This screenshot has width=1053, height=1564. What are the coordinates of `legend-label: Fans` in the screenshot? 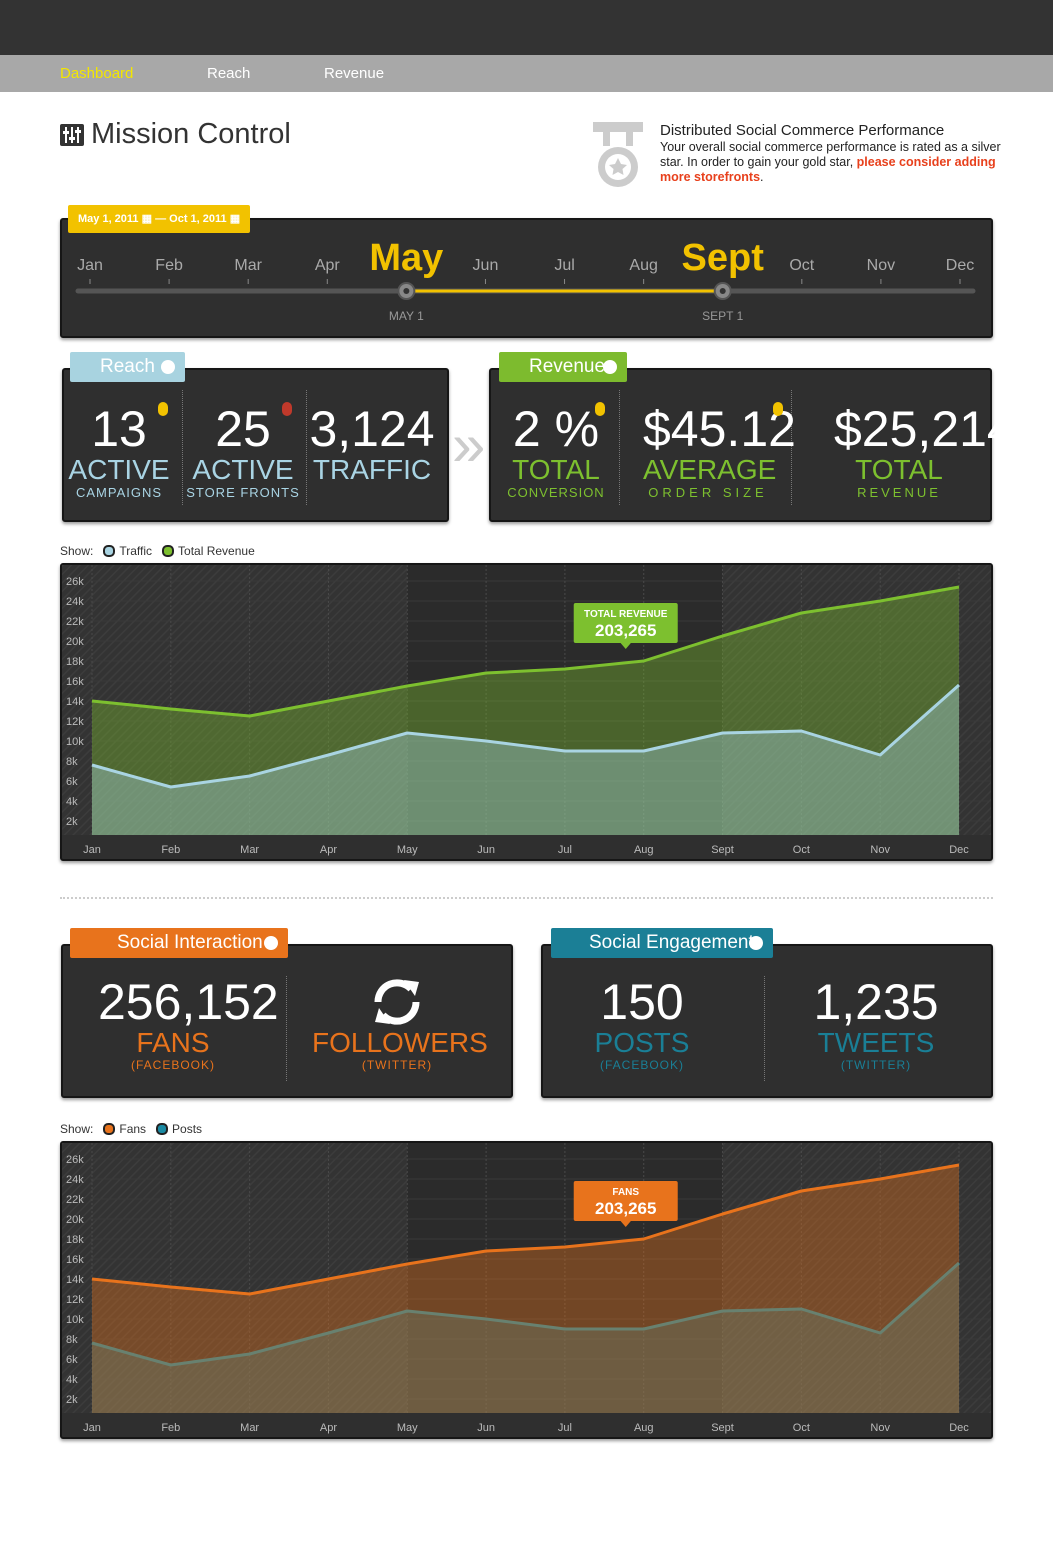 It's located at (133, 1129).